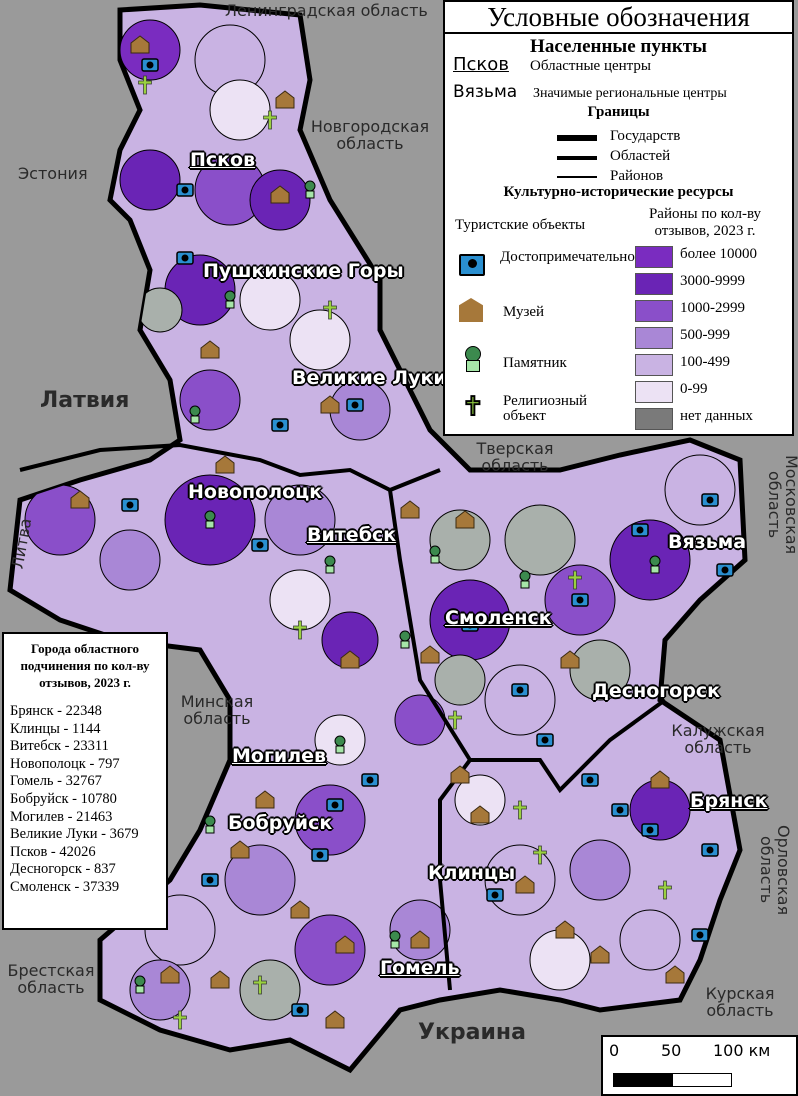 The height and width of the screenshot is (1096, 798). I want to click on border-oblast-line, so click(577, 158).